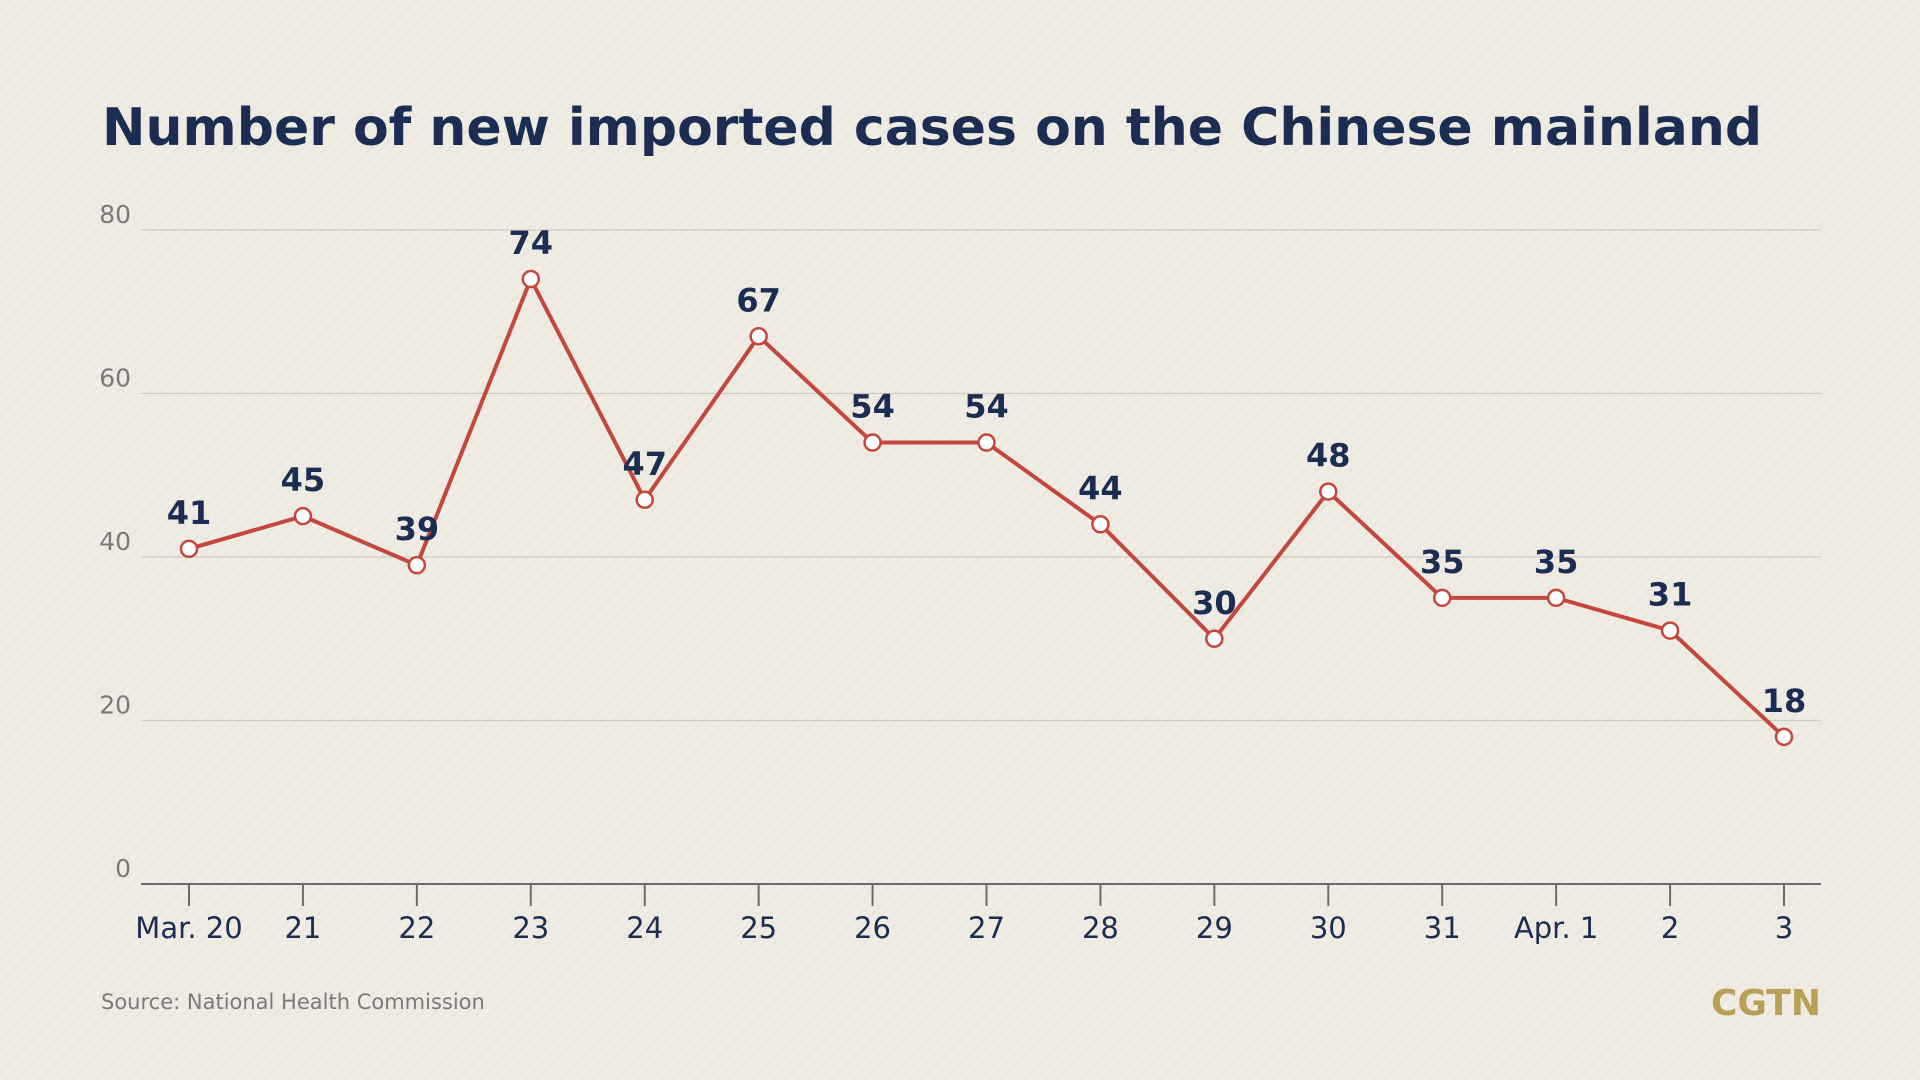 The width and height of the screenshot is (1920, 1080). What do you see at coordinates (986, 928) in the screenshot?
I see `x-tick-label: 27` at bounding box center [986, 928].